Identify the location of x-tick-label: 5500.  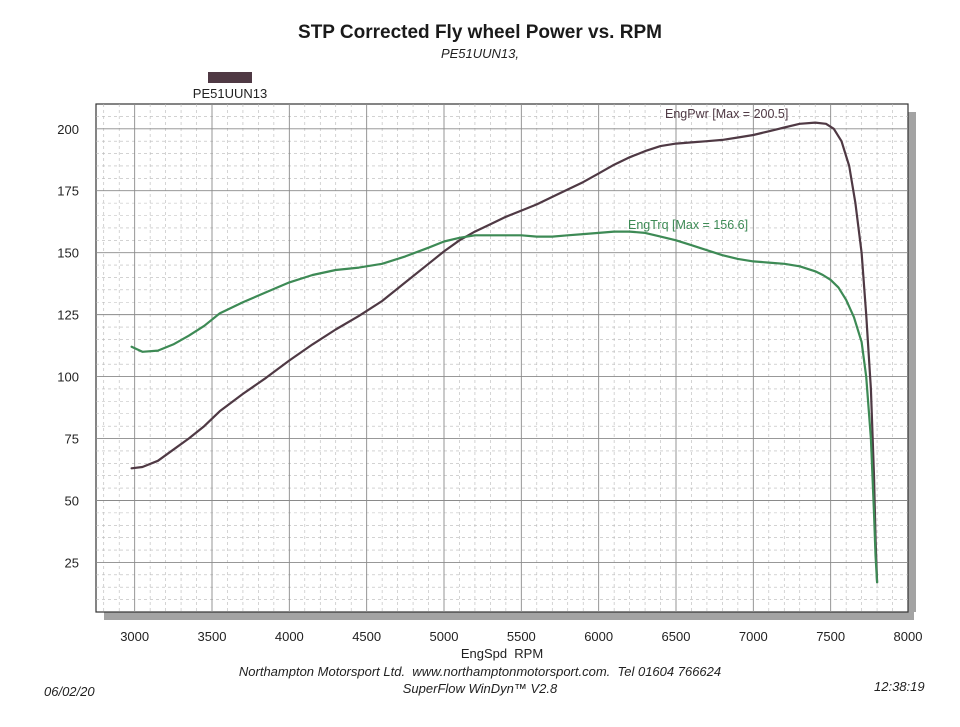
(521, 636).